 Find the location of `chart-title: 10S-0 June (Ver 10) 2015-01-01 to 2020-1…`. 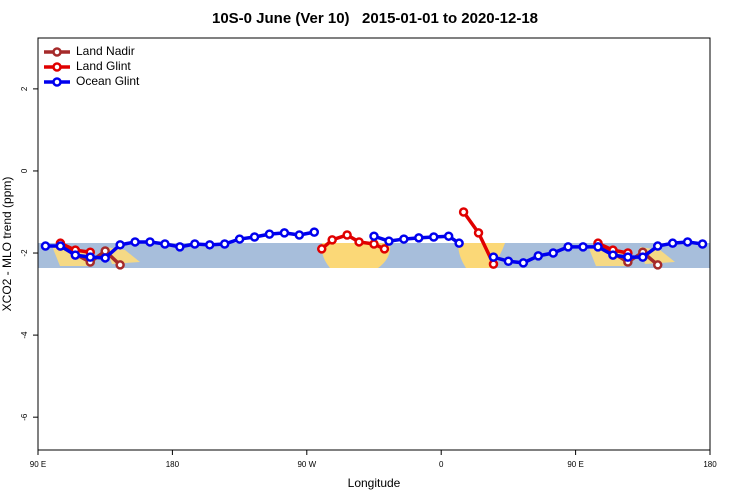

chart-title: 10S-0 June (Ver 10) 2015-01-01 to 2020-1… is located at coordinates (375, 18).